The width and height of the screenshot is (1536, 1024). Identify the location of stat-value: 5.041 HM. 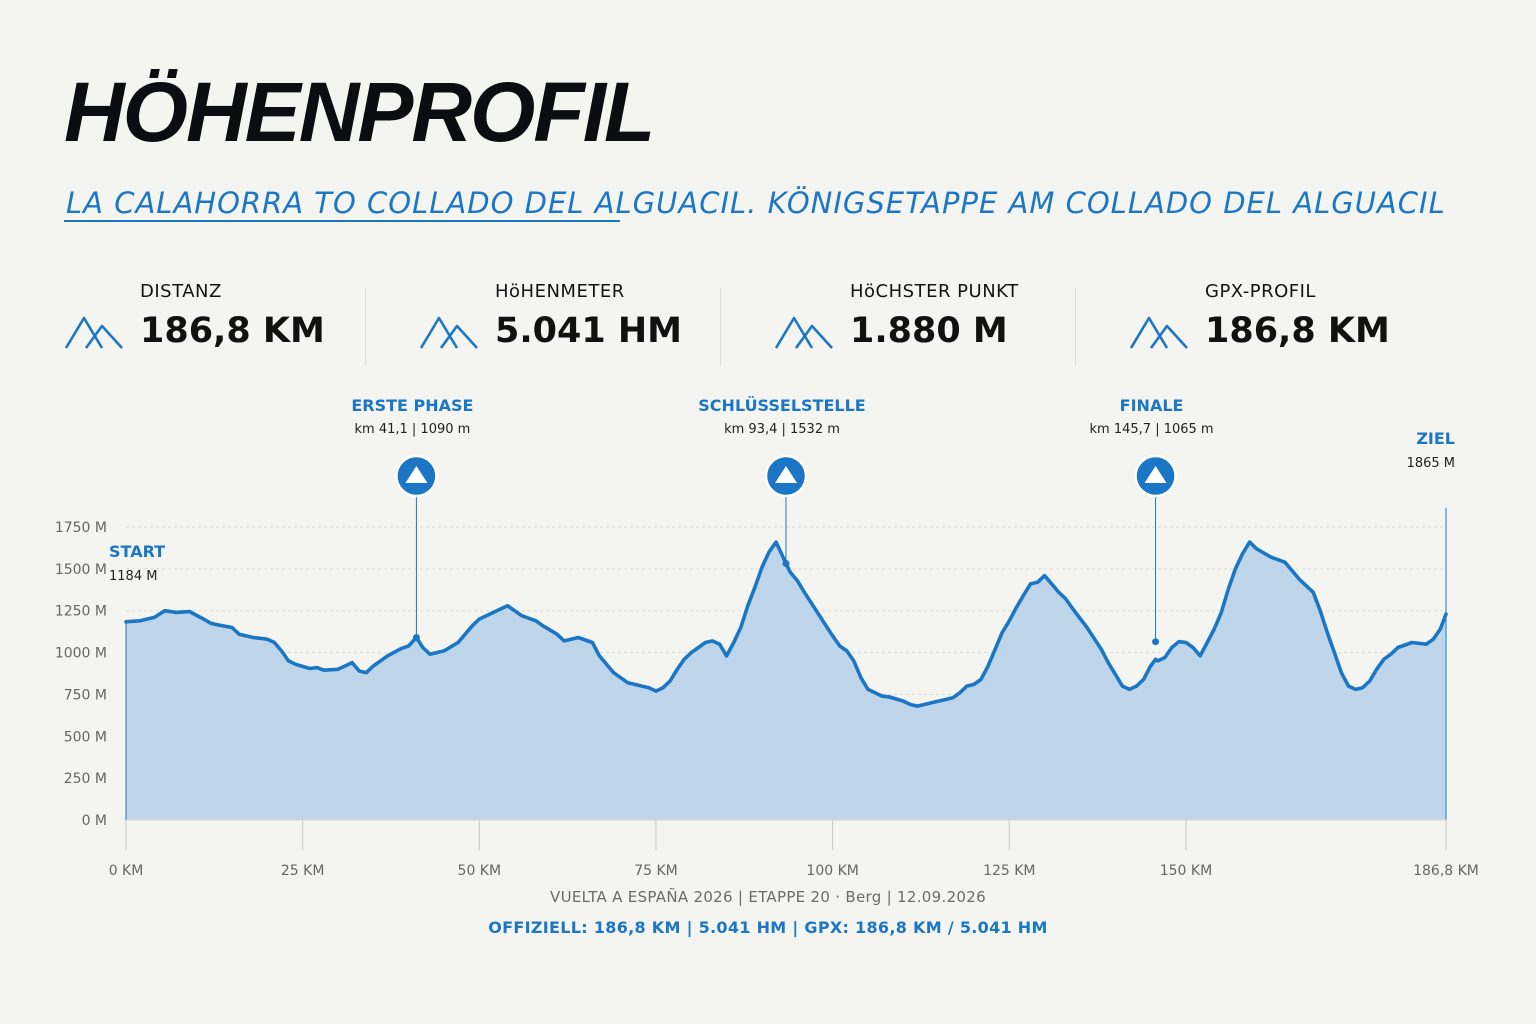
(589, 331).